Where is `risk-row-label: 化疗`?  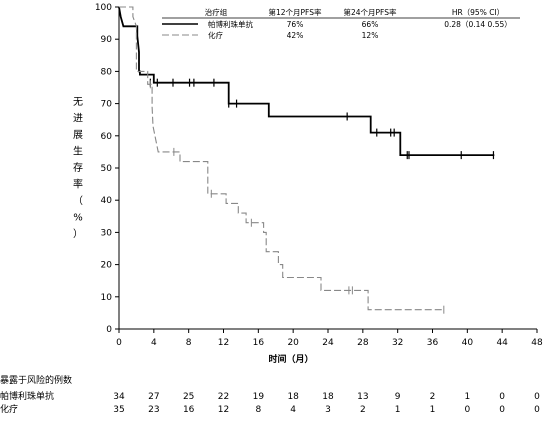 risk-row-label: 化疗 is located at coordinates (9, 409).